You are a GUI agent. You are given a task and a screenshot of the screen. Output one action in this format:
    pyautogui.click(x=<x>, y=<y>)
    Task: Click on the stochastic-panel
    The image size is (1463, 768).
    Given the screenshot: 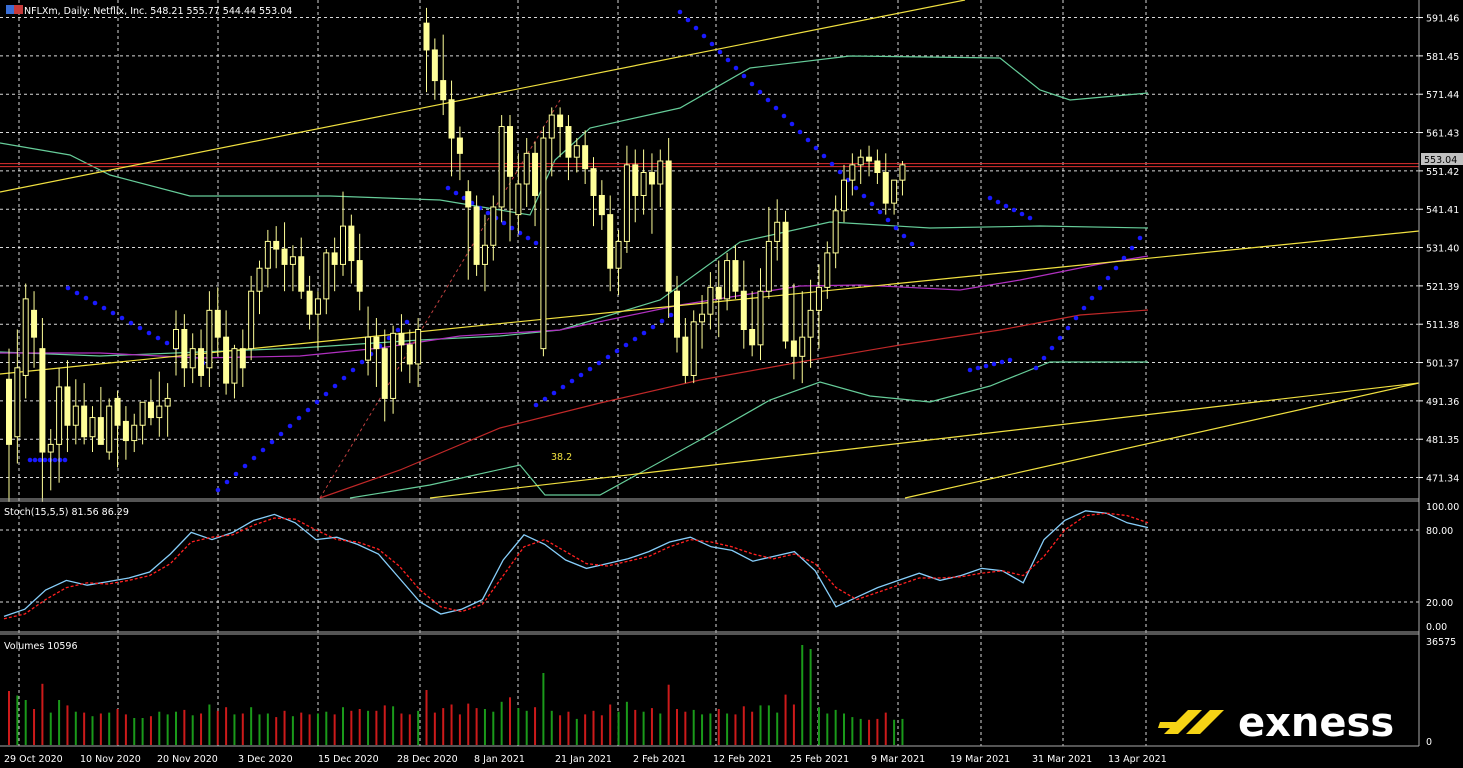 What is the action you would take?
    pyautogui.click(x=576, y=565)
    